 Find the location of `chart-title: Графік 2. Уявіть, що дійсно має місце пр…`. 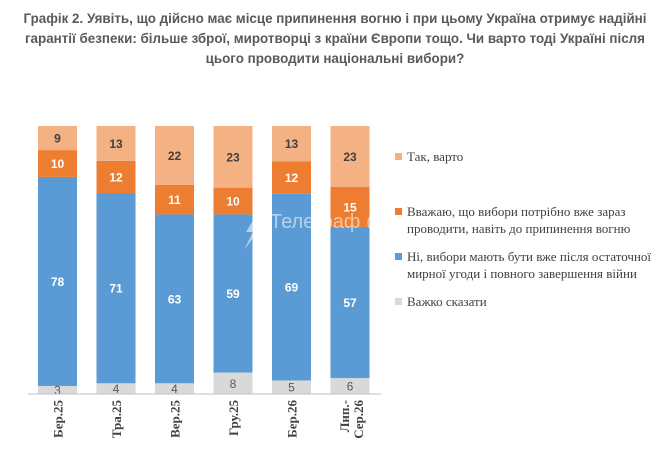

chart-title: Графік 2. Уявіть, що дійсно має місце пр… is located at coordinates (335, 38).